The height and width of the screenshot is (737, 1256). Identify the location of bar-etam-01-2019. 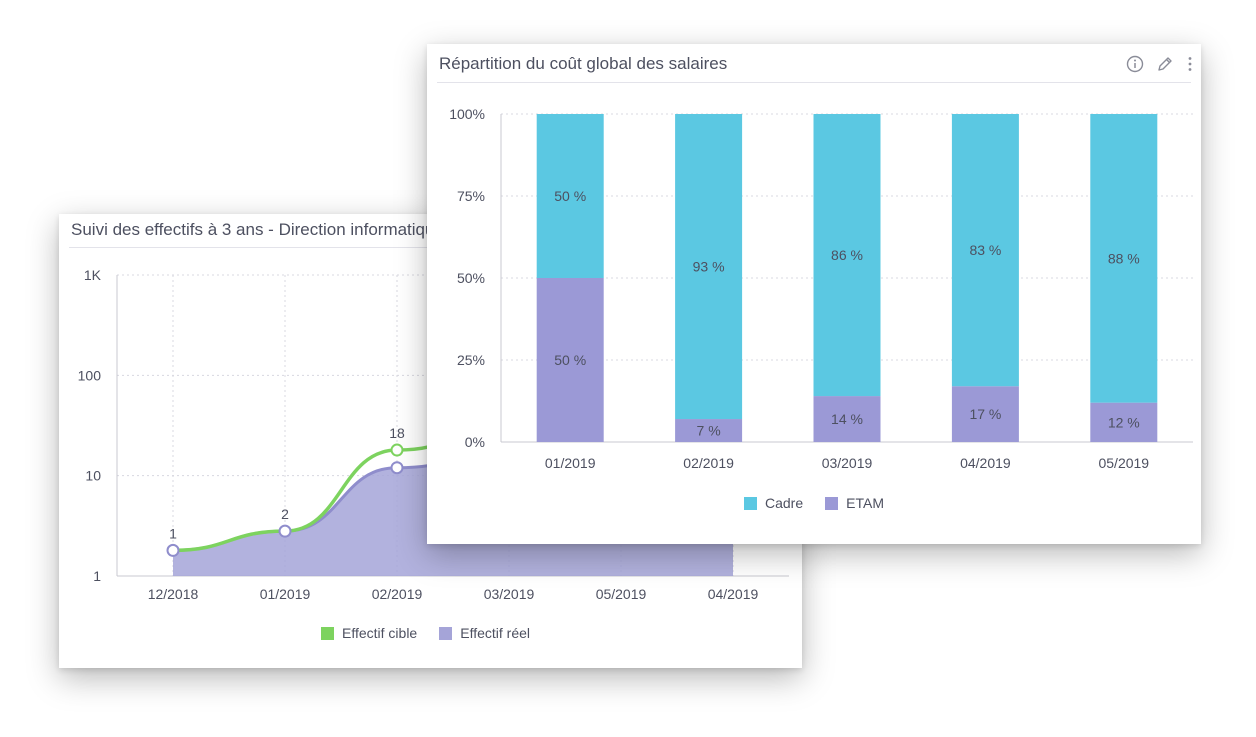
(570, 360).